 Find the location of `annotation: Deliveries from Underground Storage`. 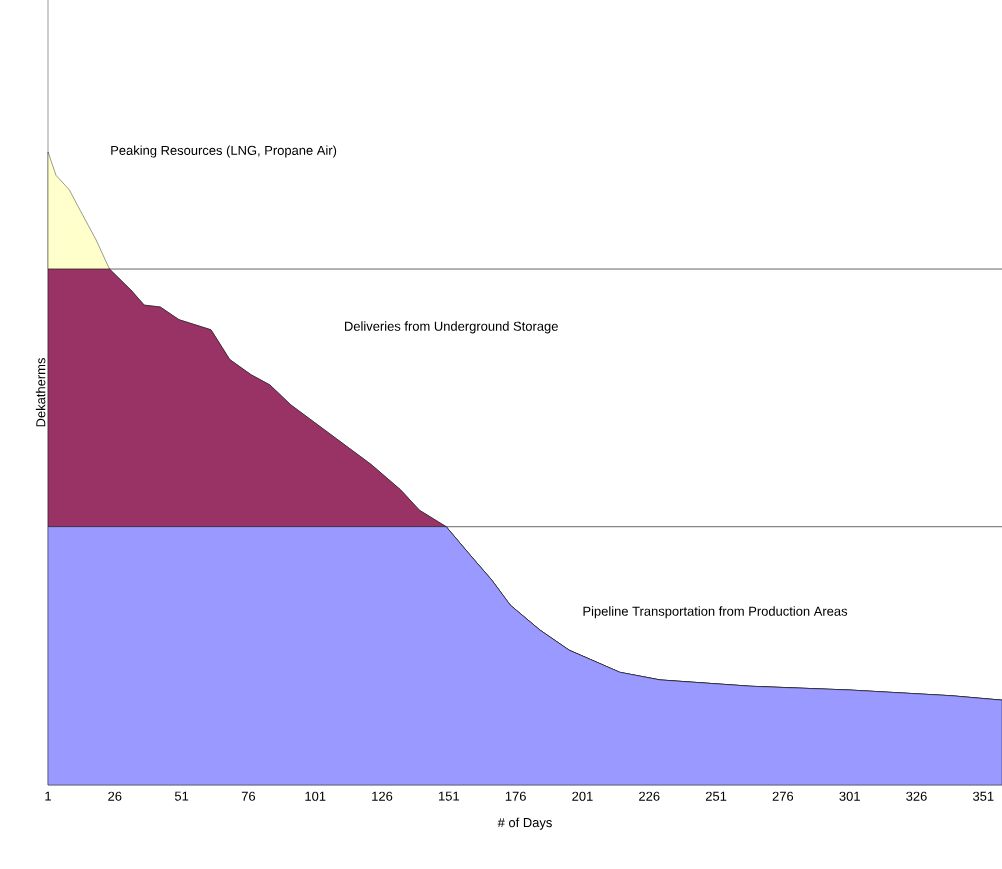

annotation: Deliveries from Underground Storage is located at coordinates (451, 327).